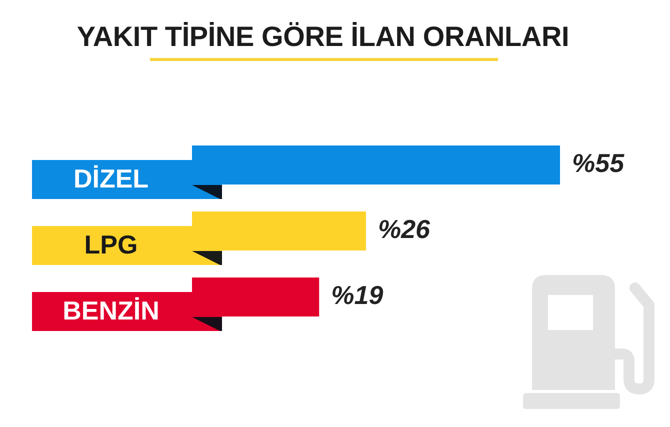  Describe the element at coordinates (404, 229) in the screenshot. I see `data-label: %26` at that location.